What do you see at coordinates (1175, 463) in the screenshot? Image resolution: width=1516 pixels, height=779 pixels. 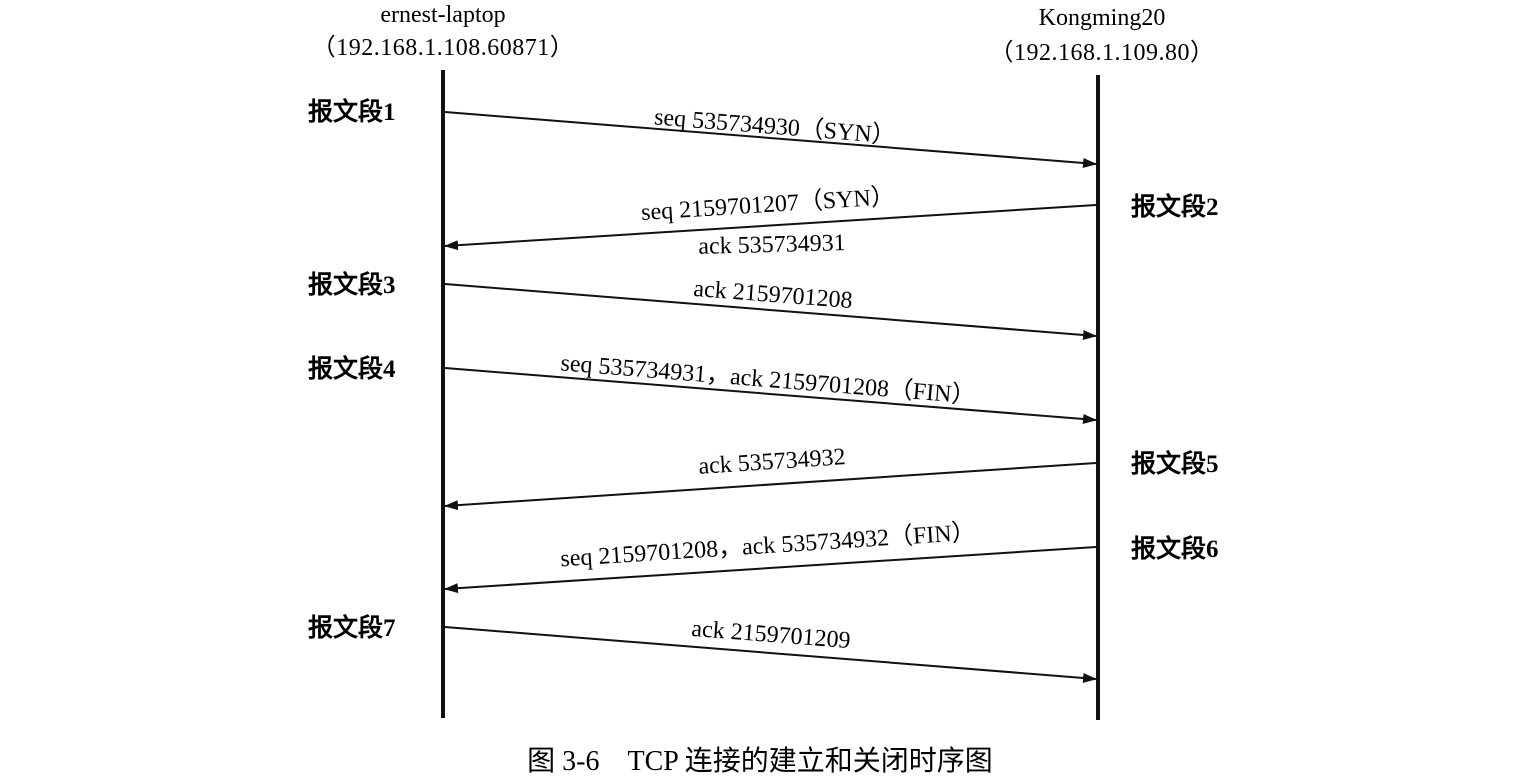 I see `segment-5-label: 报文段5` at bounding box center [1175, 463].